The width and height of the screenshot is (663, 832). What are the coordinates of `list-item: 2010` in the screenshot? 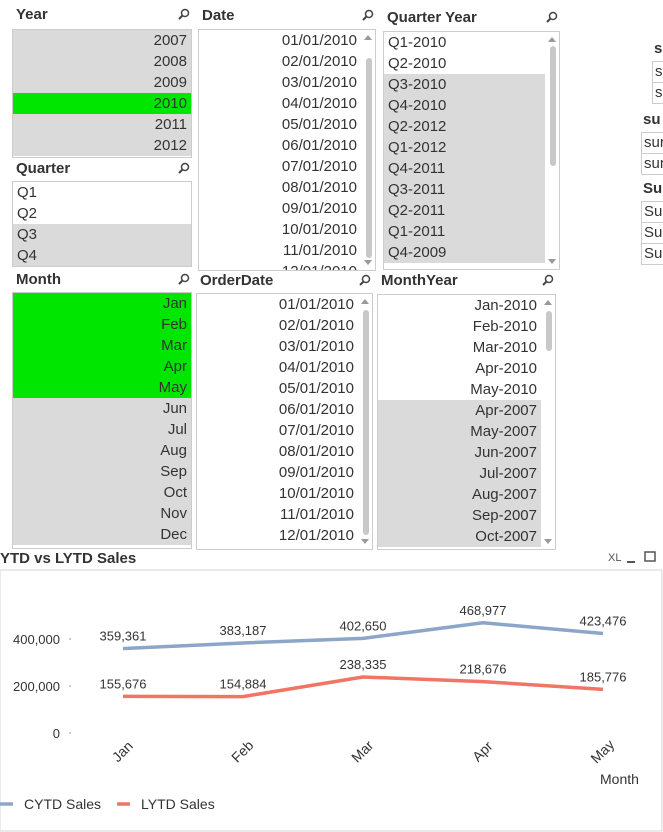 It's located at (102, 103).